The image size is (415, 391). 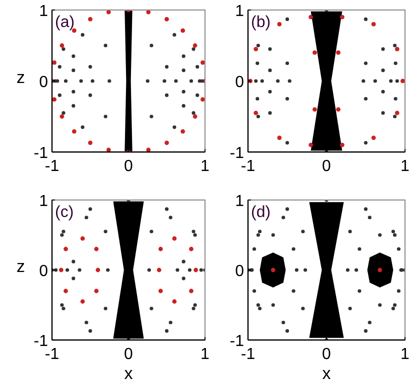 I want to click on annotation: (d), so click(x=261, y=212).